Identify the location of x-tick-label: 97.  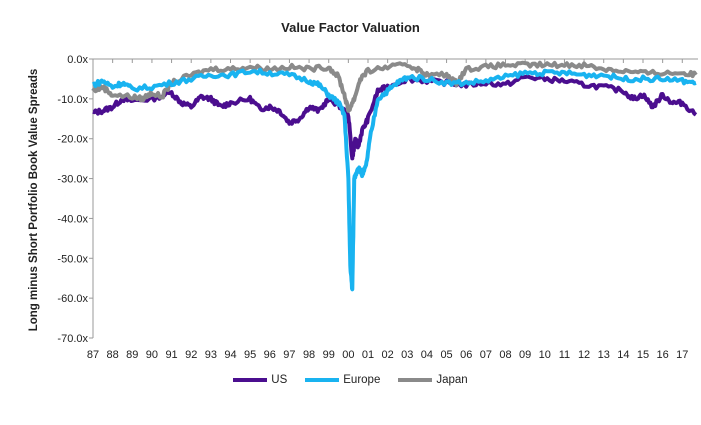
(289, 355).